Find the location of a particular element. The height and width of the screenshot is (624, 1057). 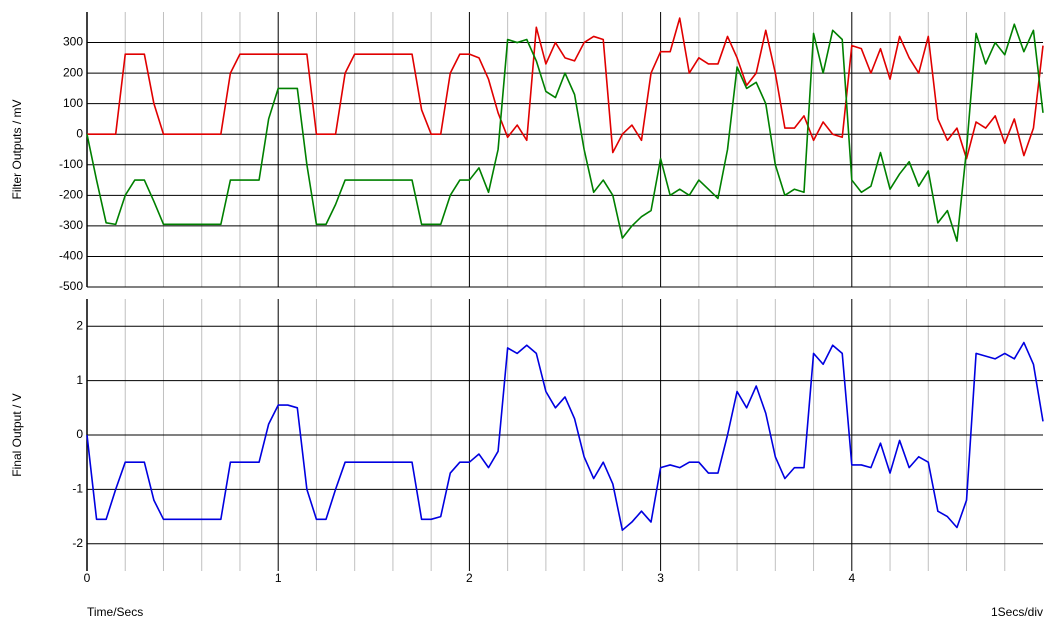

y-tick-label: 200 is located at coordinates (73, 72).